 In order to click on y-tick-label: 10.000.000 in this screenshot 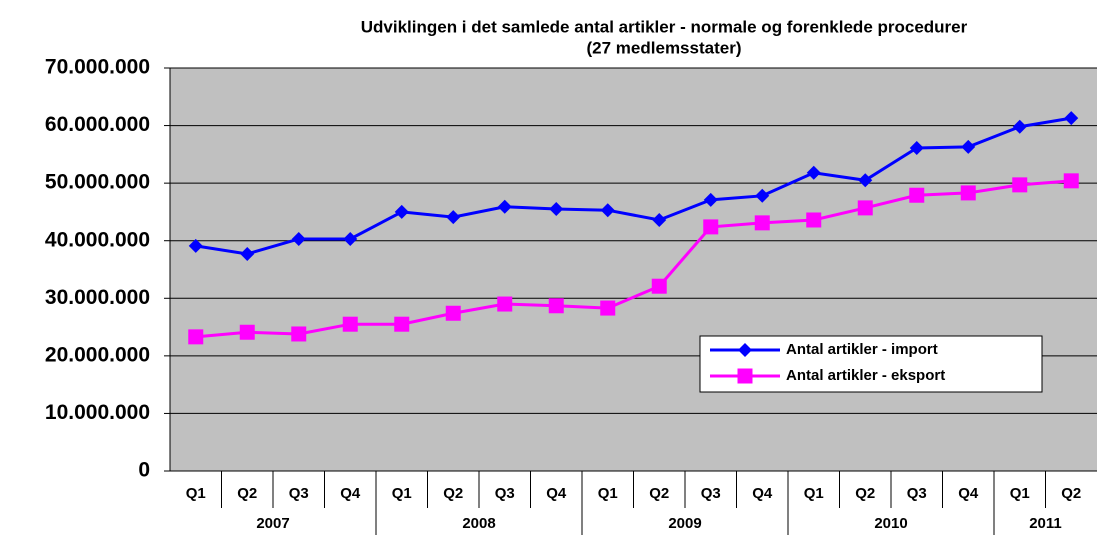, I will do `click(97, 412)`.